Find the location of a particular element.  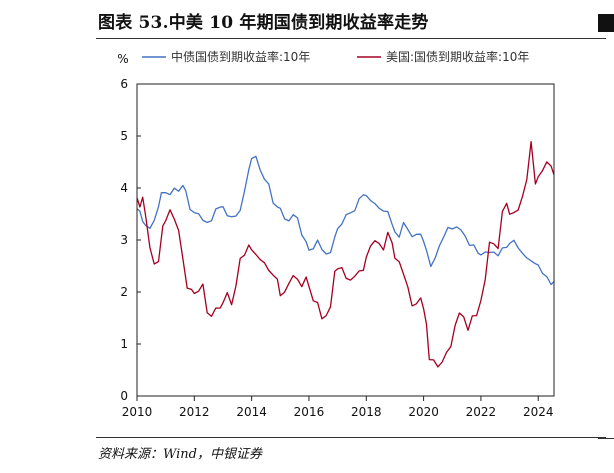

x-tick-label: 2022 is located at coordinates (481, 412).